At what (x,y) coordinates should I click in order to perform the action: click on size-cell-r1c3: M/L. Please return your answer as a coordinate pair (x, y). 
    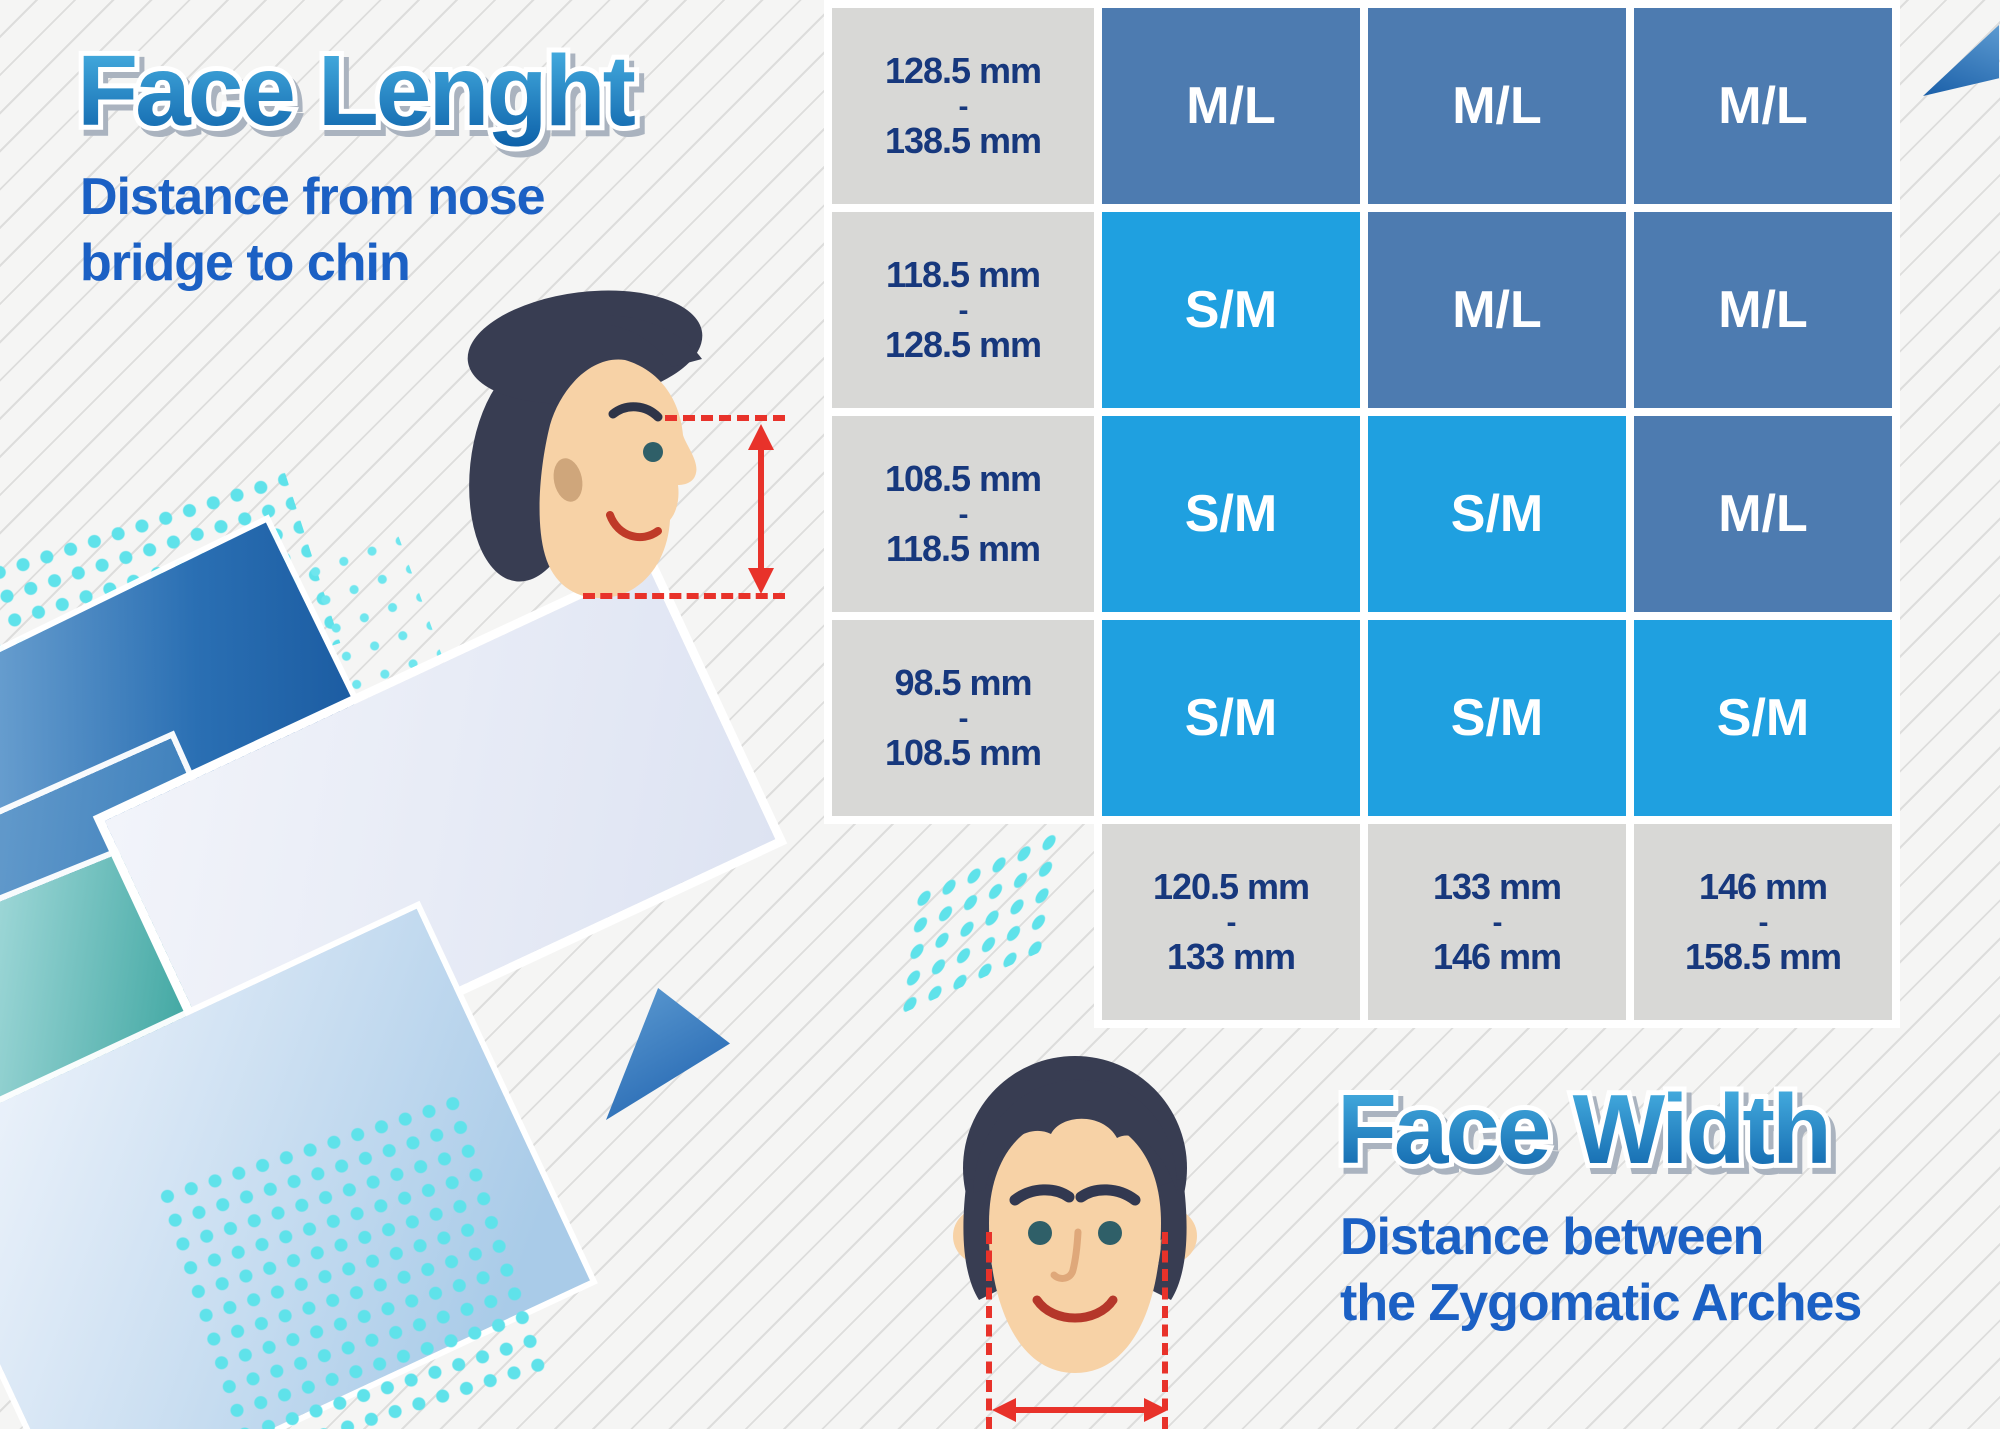
    Looking at the image, I should click on (1763, 106).